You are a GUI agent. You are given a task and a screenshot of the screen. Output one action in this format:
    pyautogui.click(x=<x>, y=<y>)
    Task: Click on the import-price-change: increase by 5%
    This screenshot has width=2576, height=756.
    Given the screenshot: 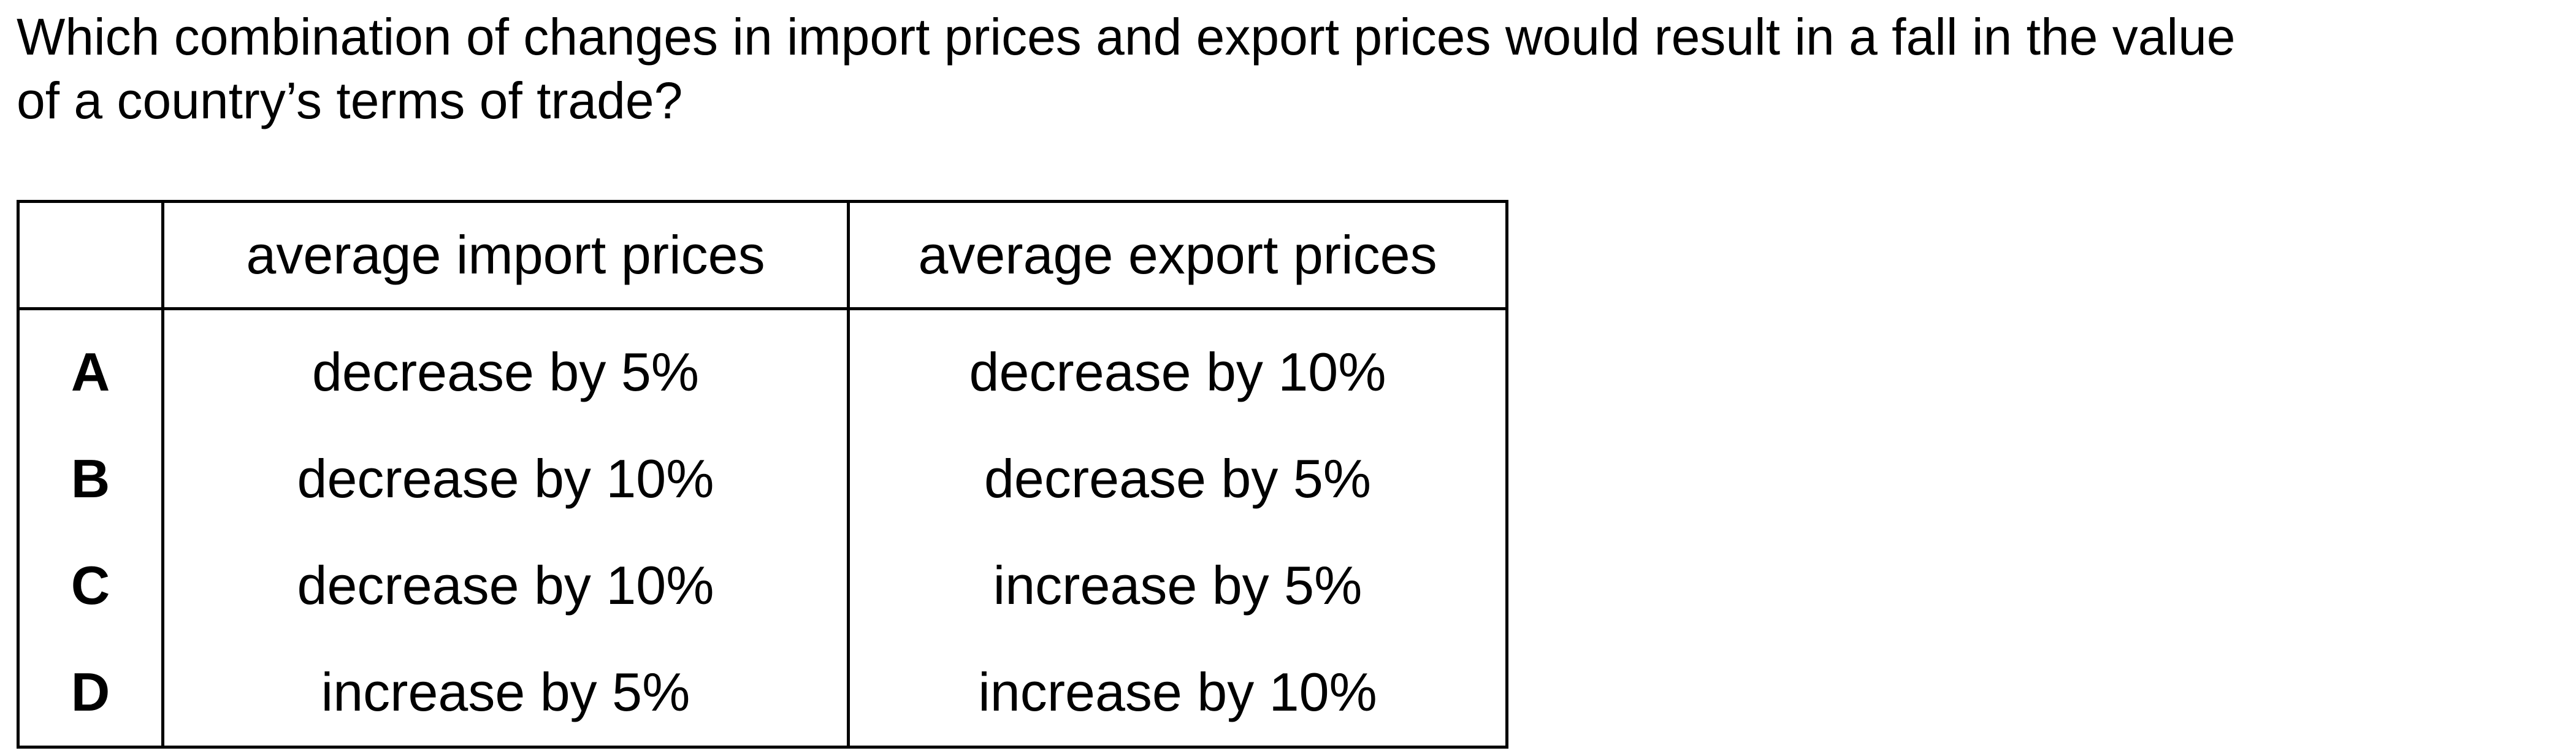 What is the action you would take?
    pyautogui.click(x=505, y=694)
    